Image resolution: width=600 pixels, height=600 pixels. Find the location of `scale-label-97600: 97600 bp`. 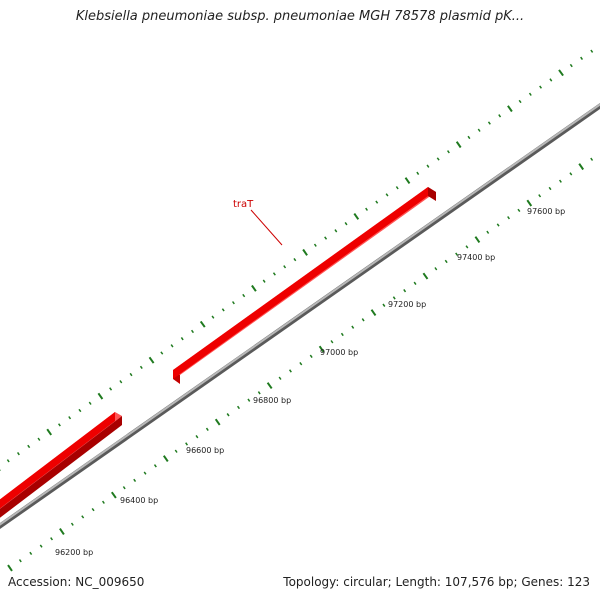

scale-label-97600: 97600 bp is located at coordinates (546, 211).